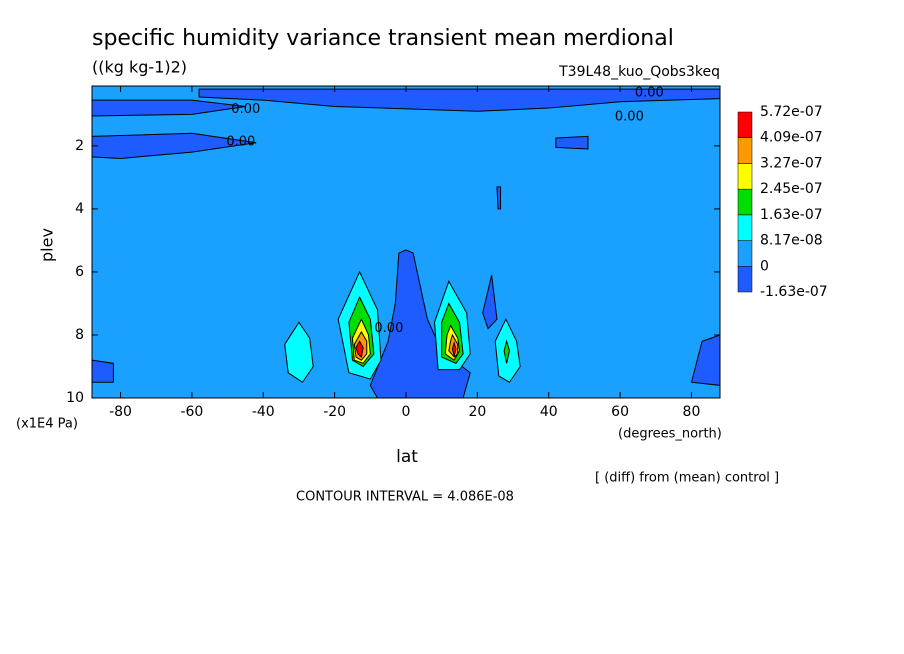 This screenshot has height=654, width=904. What do you see at coordinates (79, 272) in the screenshot?
I see `y-tick-label: 6` at bounding box center [79, 272].